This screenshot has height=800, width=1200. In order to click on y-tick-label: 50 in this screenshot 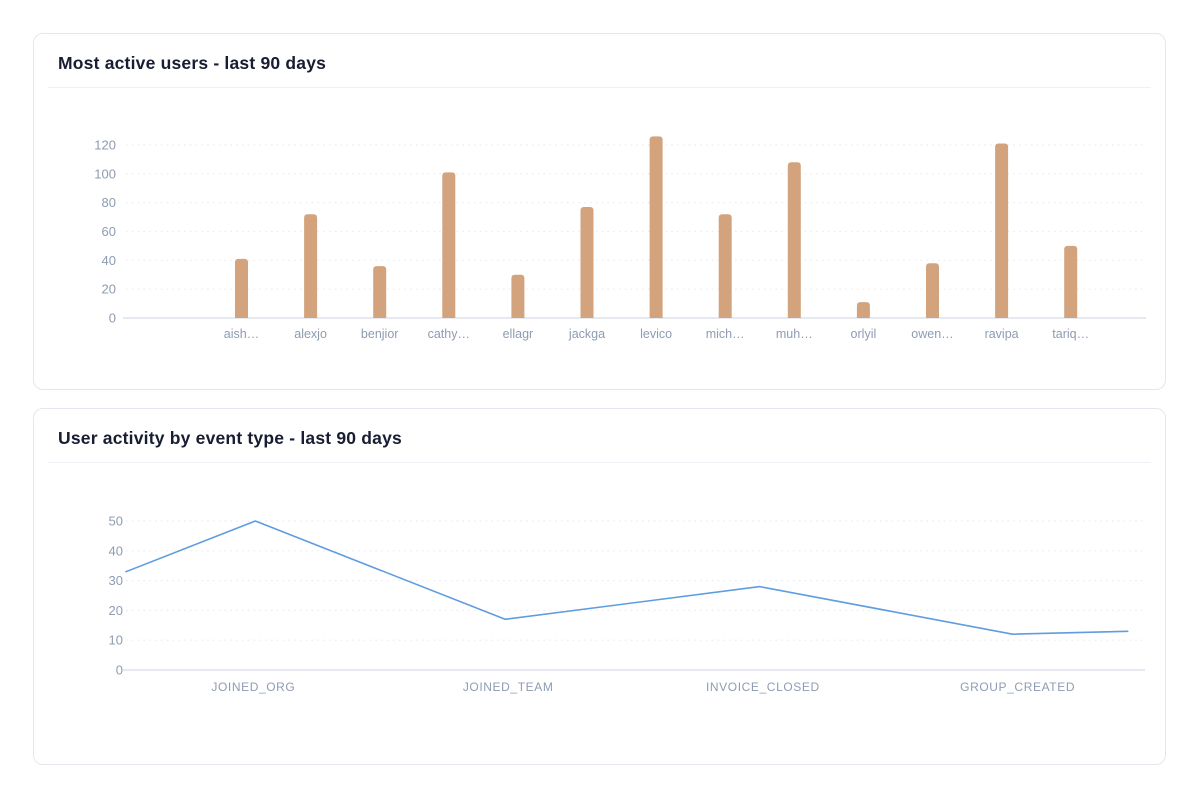, I will do `click(116, 521)`.